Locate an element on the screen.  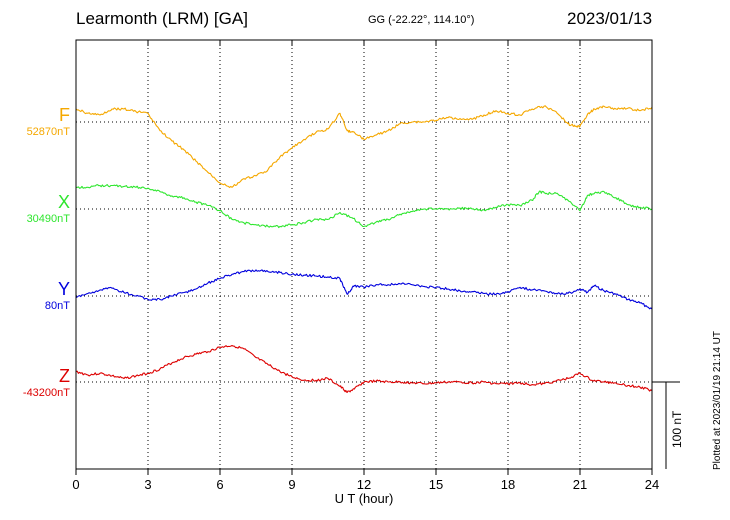
component-name: Z is located at coordinates (64, 376).